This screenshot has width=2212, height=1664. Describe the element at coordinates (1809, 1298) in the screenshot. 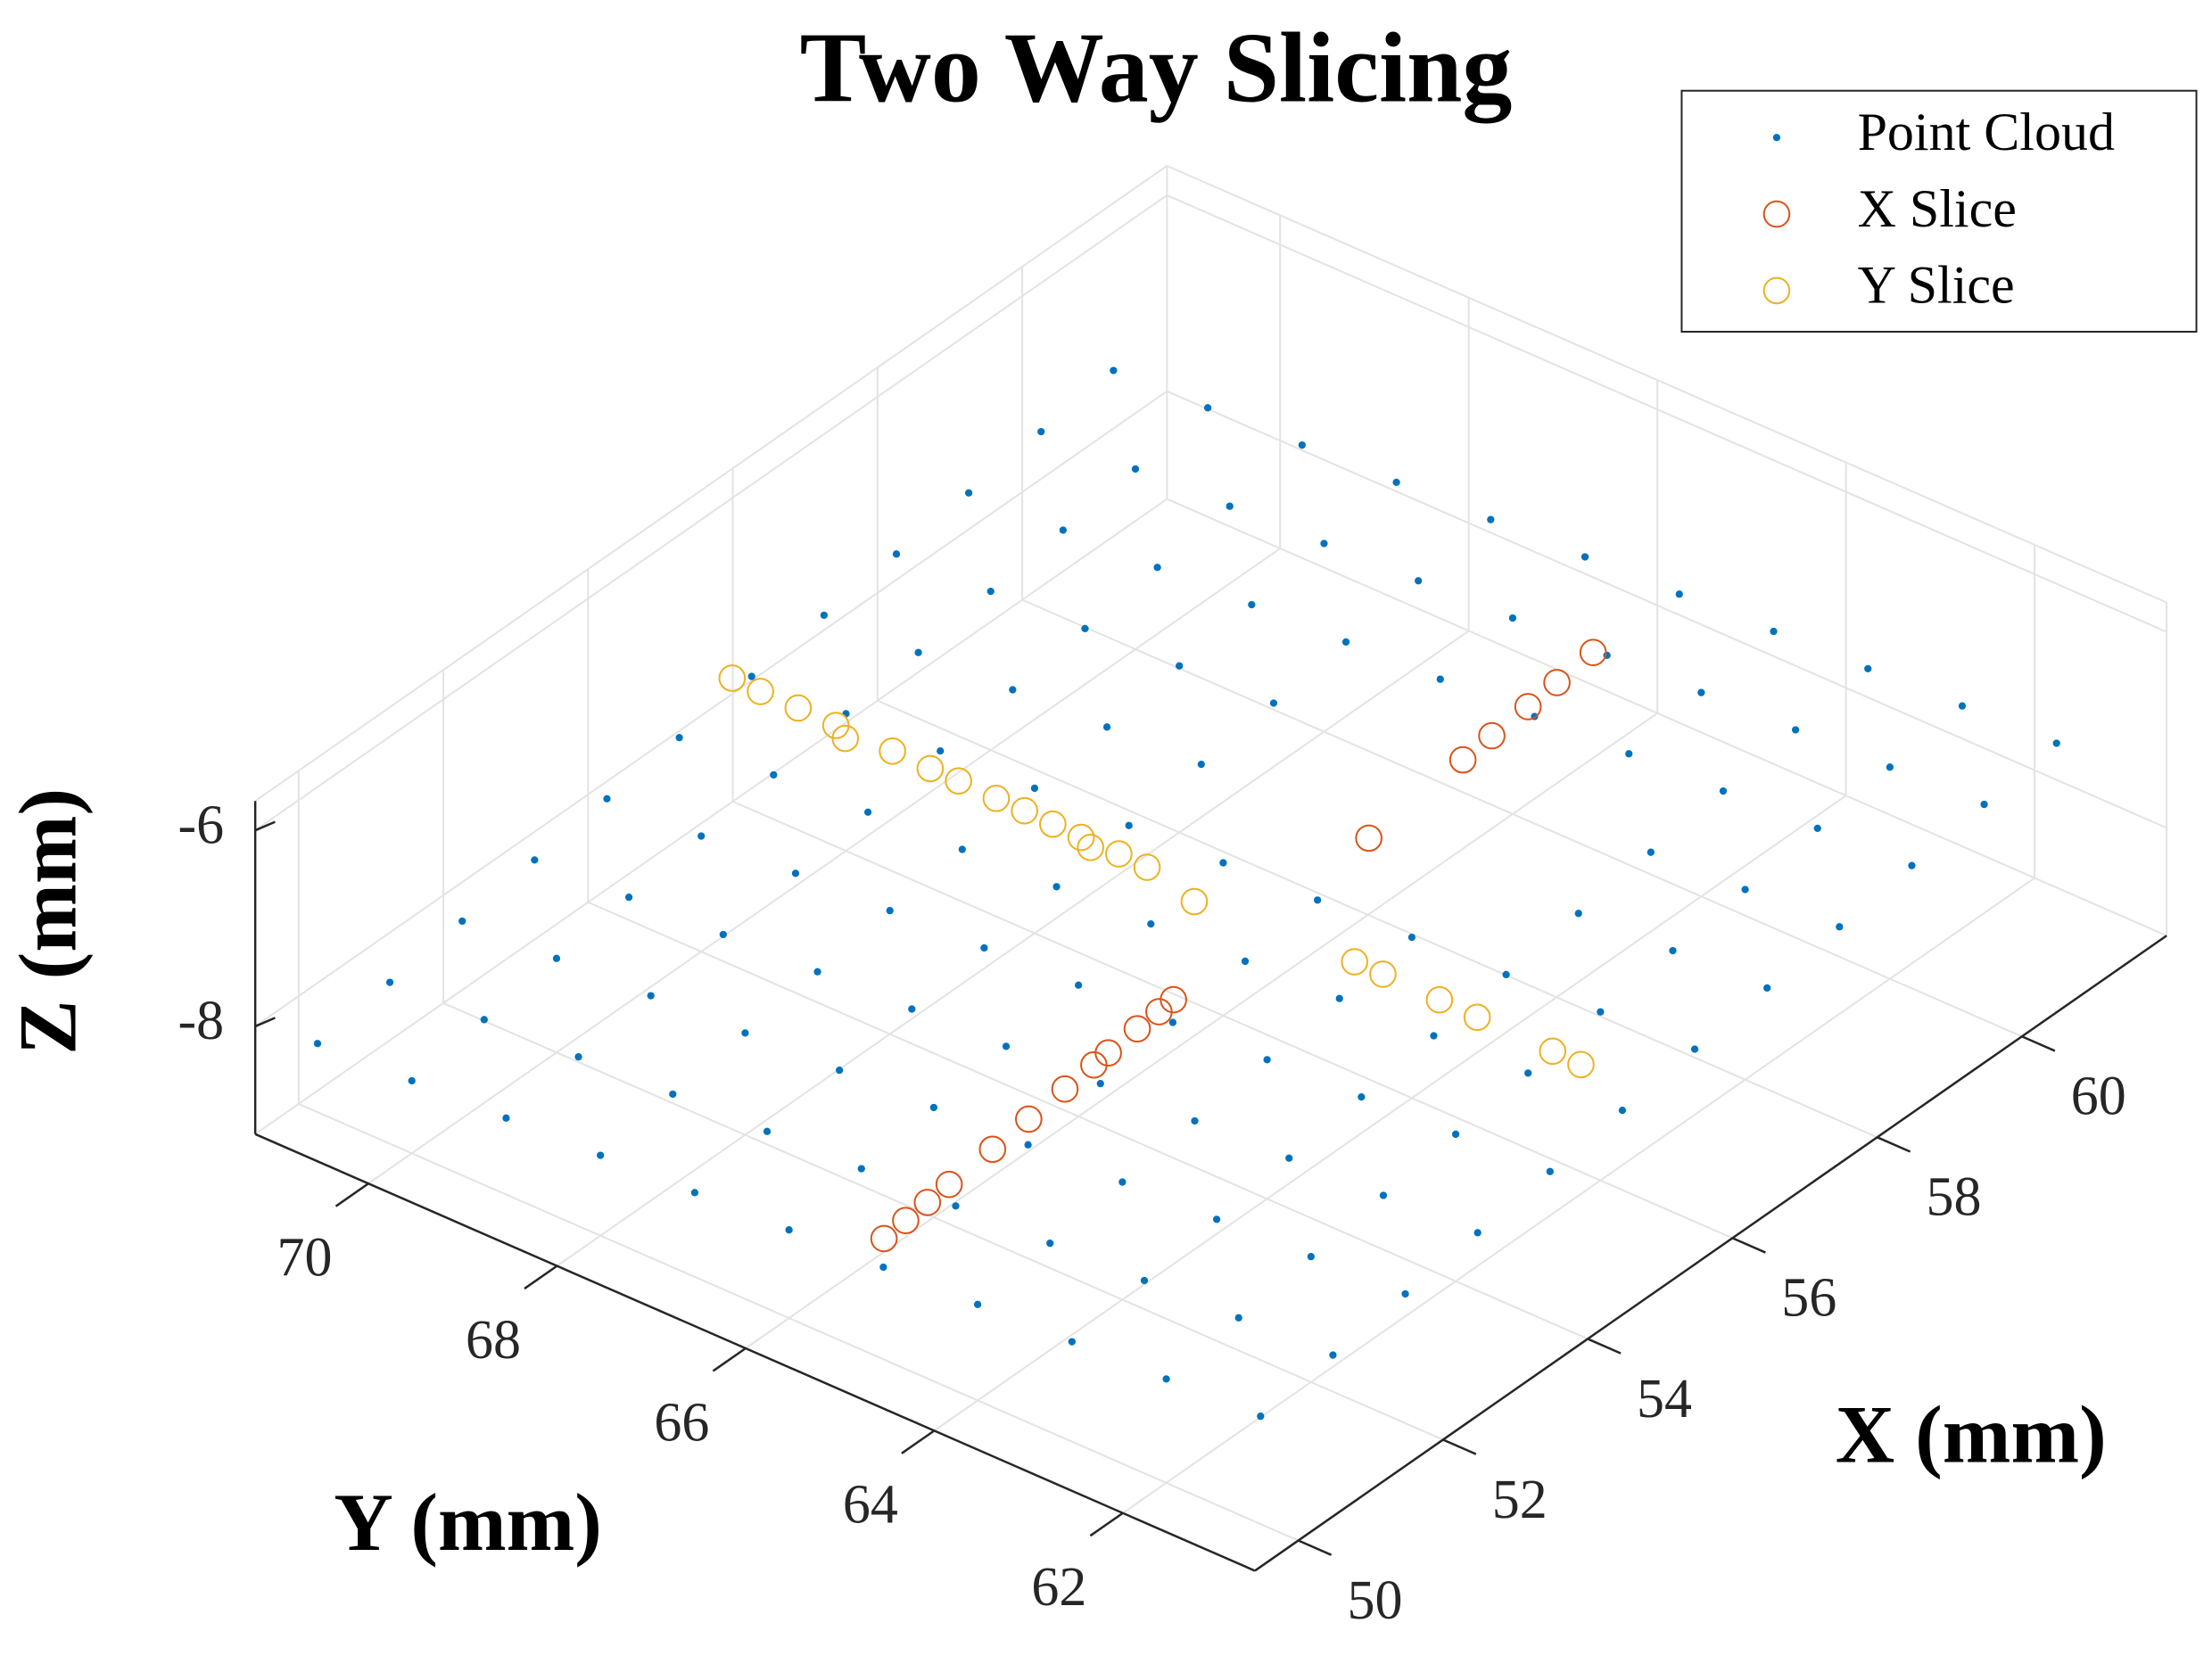

I see `x-tick-label: 56` at that location.